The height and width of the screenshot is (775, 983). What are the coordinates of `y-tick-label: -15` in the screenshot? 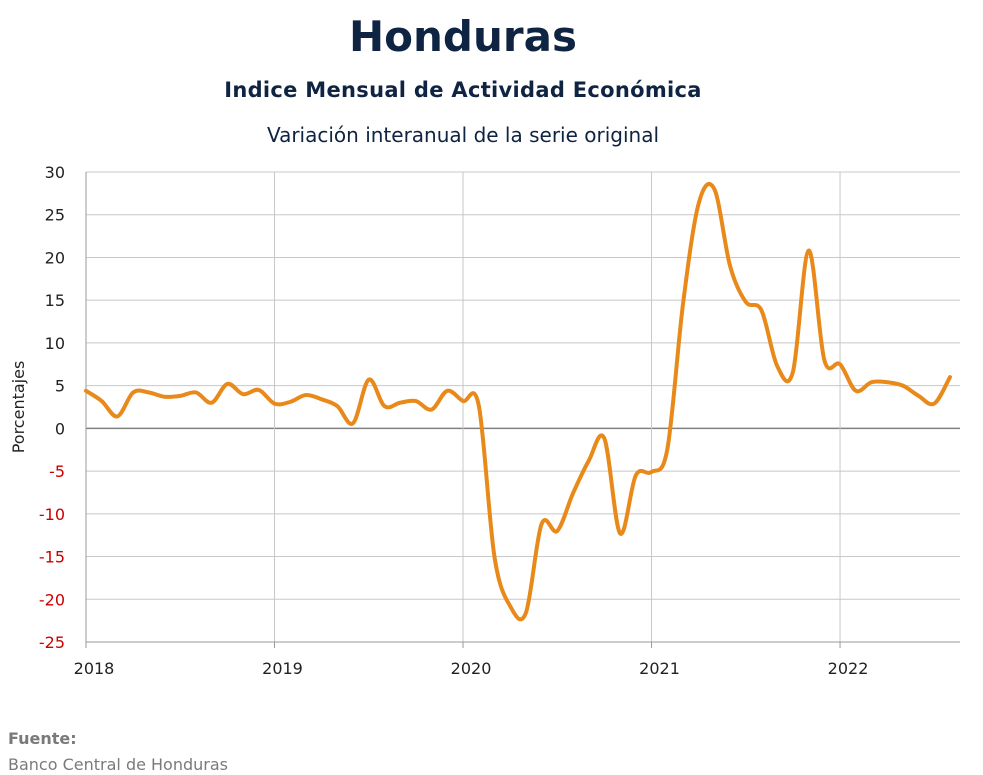 It's located at (52, 557).